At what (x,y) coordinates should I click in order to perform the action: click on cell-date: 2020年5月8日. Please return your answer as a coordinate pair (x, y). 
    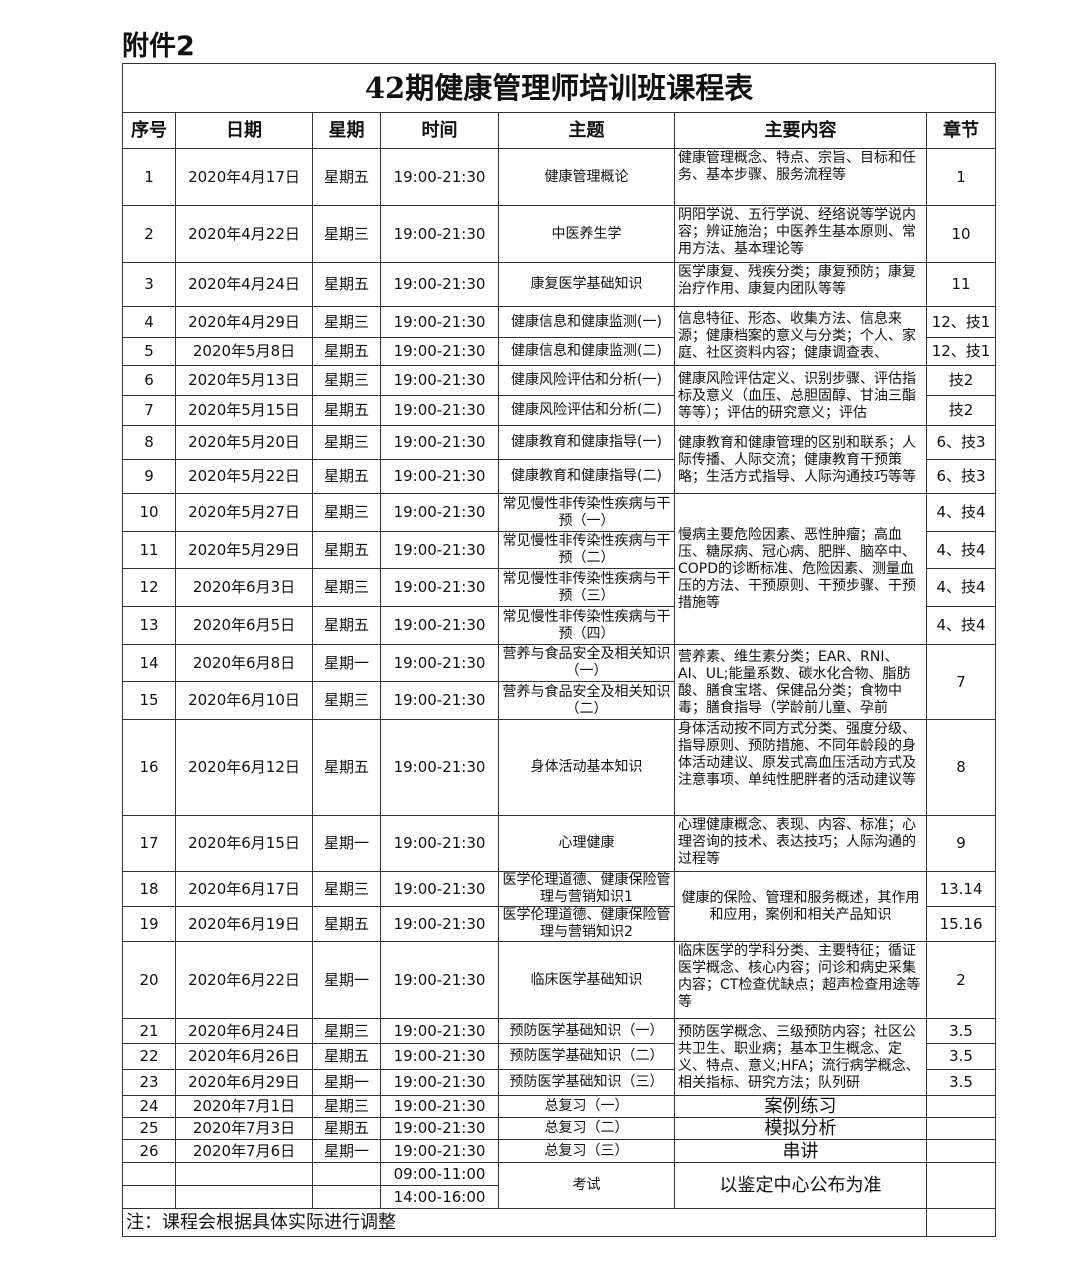
    Looking at the image, I should click on (244, 351).